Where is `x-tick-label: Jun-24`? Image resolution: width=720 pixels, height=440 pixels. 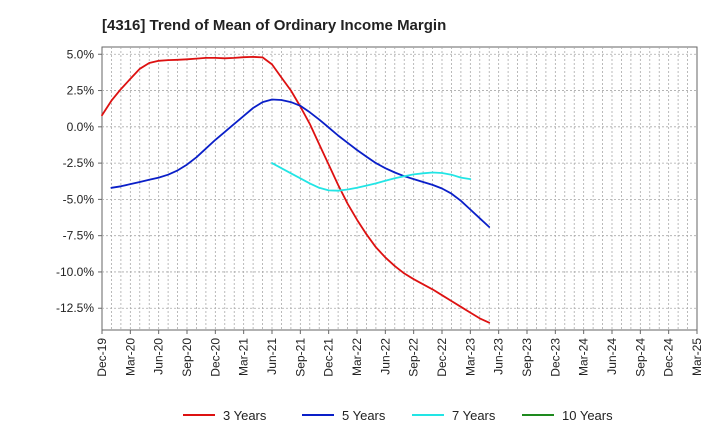 x-tick-label: Jun-24 is located at coordinates (612, 356).